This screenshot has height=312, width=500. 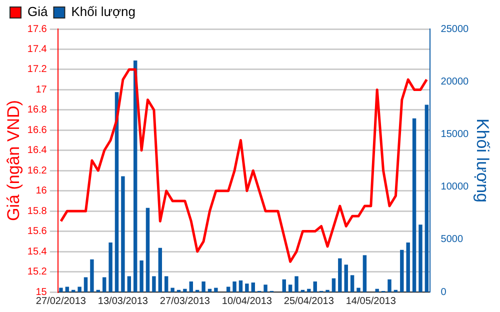 What do you see at coordinates (482, 160) in the screenshot?
I see `y2-axis-title: Khối lượng` at bounding box center [482, 160].